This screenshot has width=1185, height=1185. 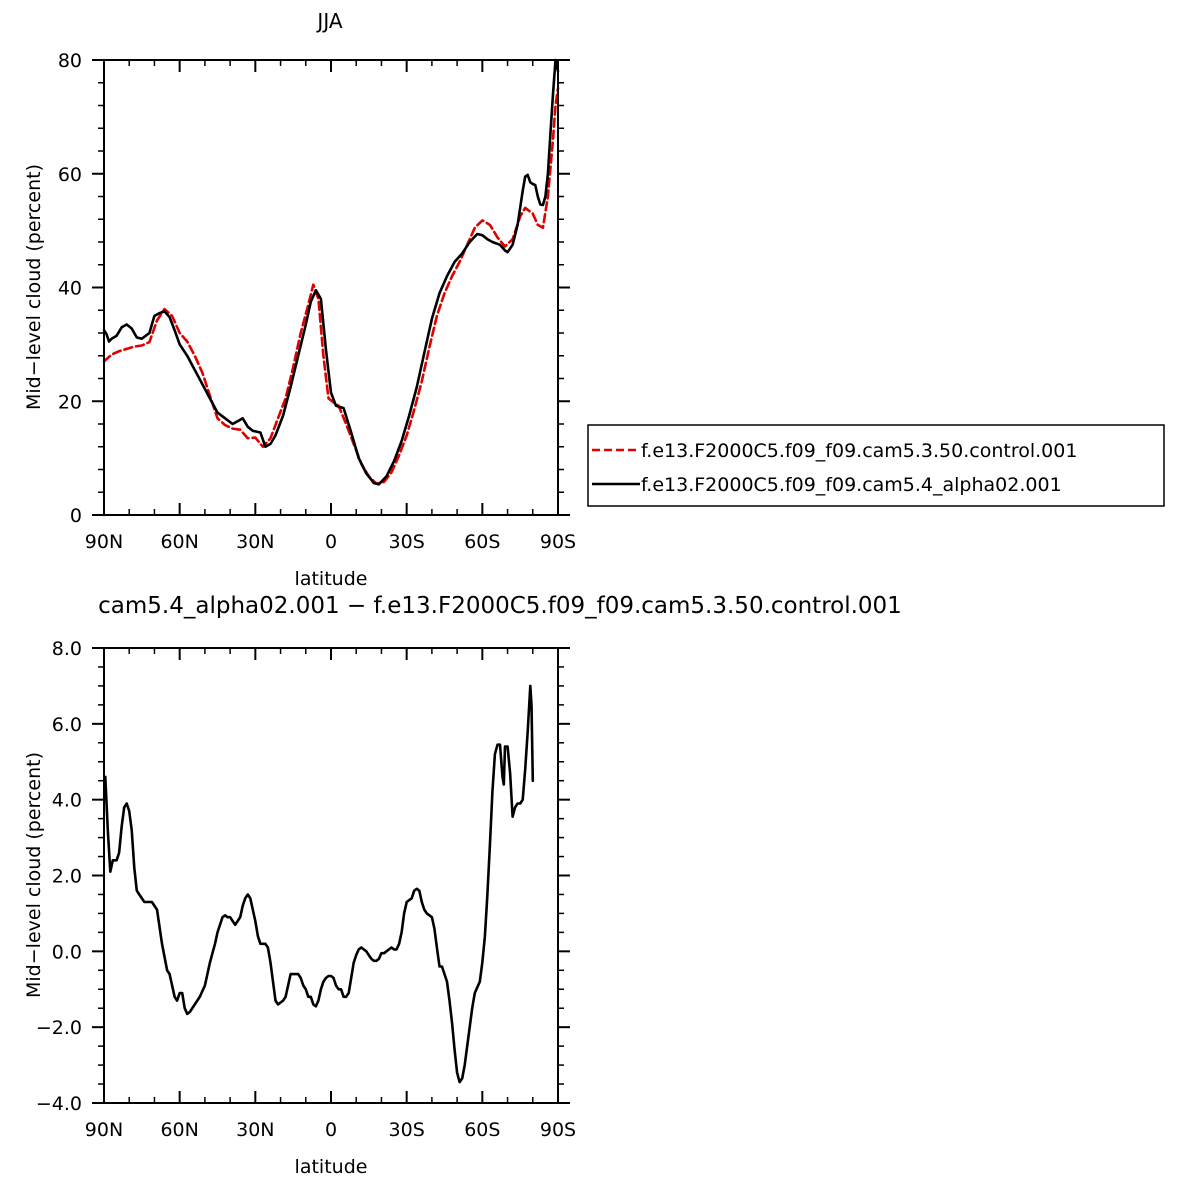 I want to click on bottom-x-axis-label: latitude, so click(x=331, y=1167).